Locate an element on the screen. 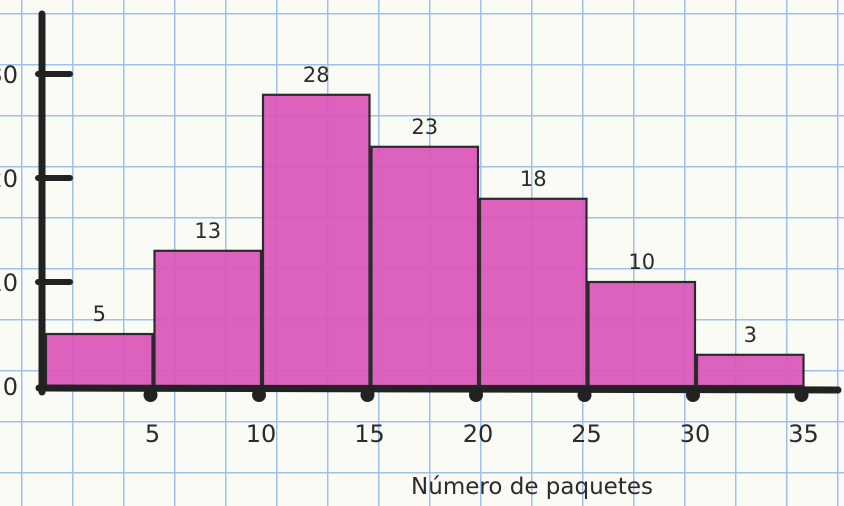 The image size is (844, 506). x-ticks-group: 5 10 15 20 25 30 35 is located at coordinates (481, 418).